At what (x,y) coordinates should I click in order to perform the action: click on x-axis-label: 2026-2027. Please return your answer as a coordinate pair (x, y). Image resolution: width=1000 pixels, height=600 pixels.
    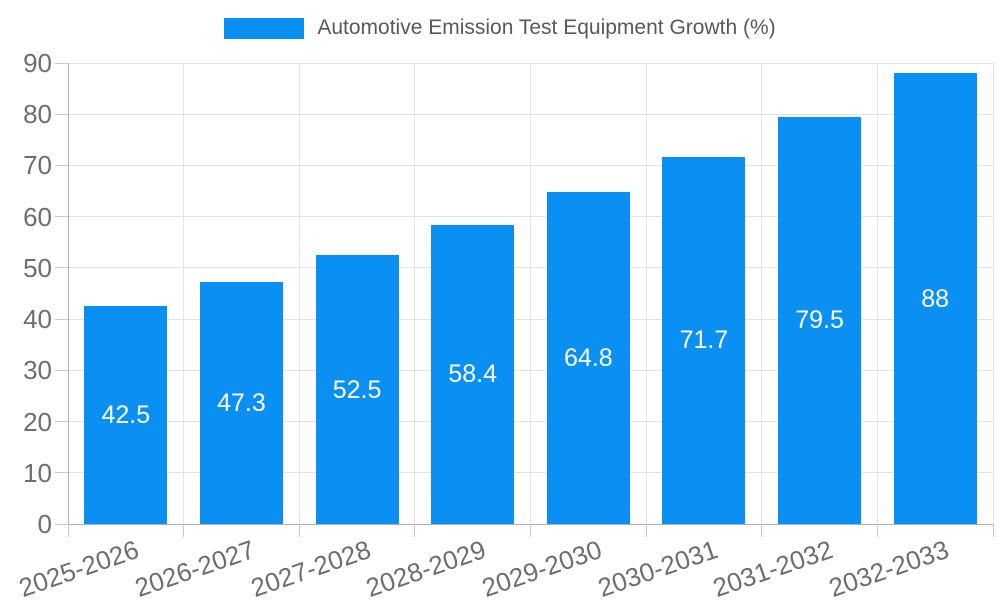
    Looking at the image, I should click on (195, 567).